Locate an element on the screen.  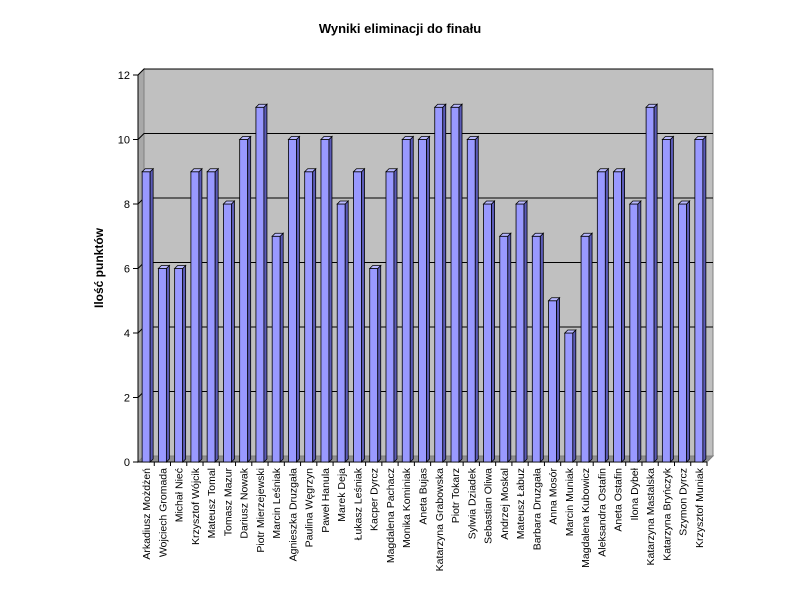
x-tick-label: Anna Mosór is located at coordinates (554, 496).